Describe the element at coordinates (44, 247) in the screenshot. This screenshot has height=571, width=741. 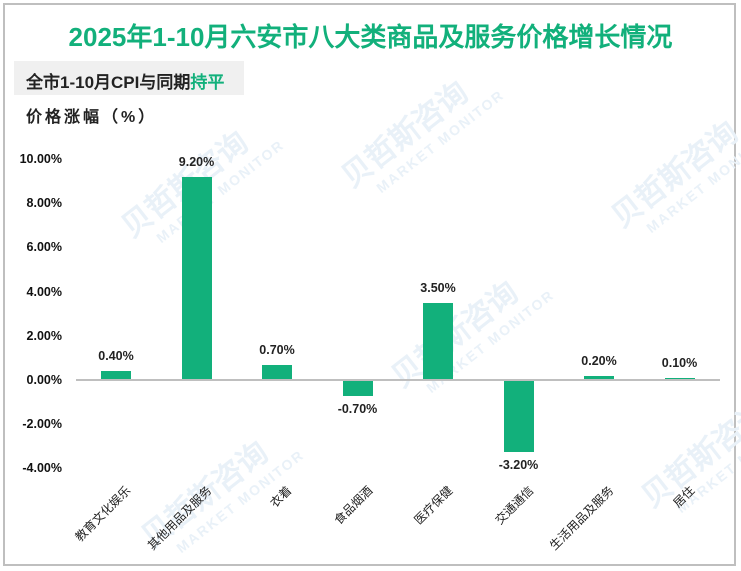
I see `y-tick-label: 6.00%` at that location.